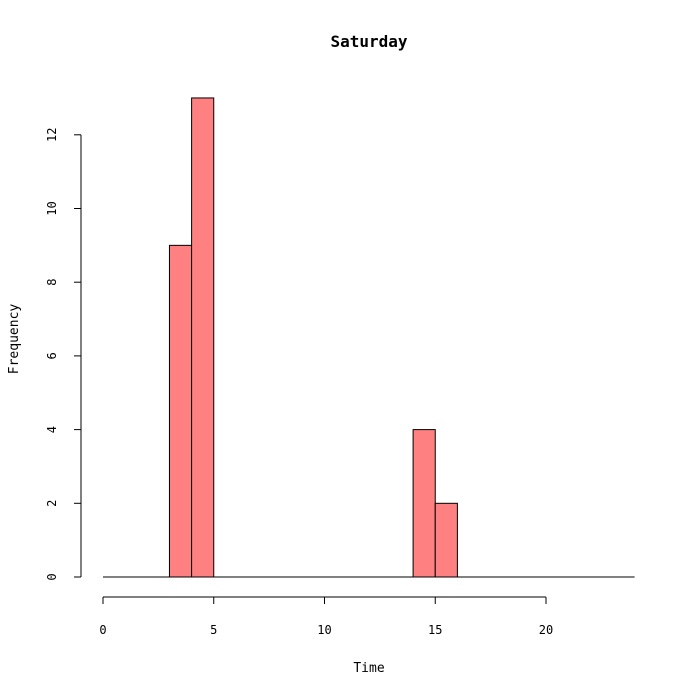 Image resolution: width=699 pixels, height=699 pixels. What do you see at coordinates (63, 354) in the screenshot?
I see `y-axis: 0 2 4 6 8 10 12` at bounding box center [63, 354].